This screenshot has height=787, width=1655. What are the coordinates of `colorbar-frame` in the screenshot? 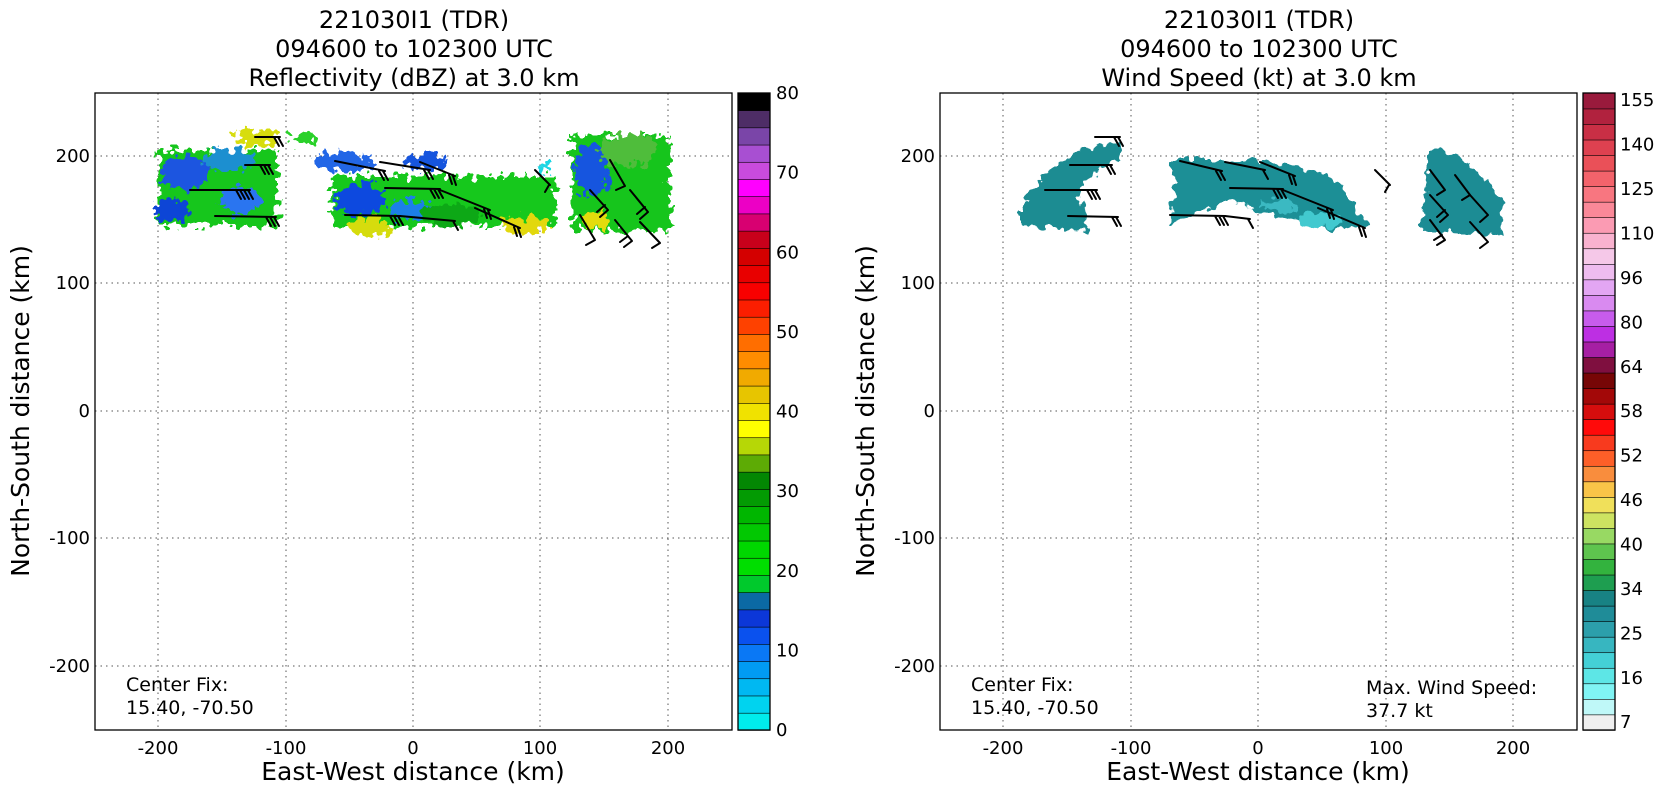 It's located at (754, 411).